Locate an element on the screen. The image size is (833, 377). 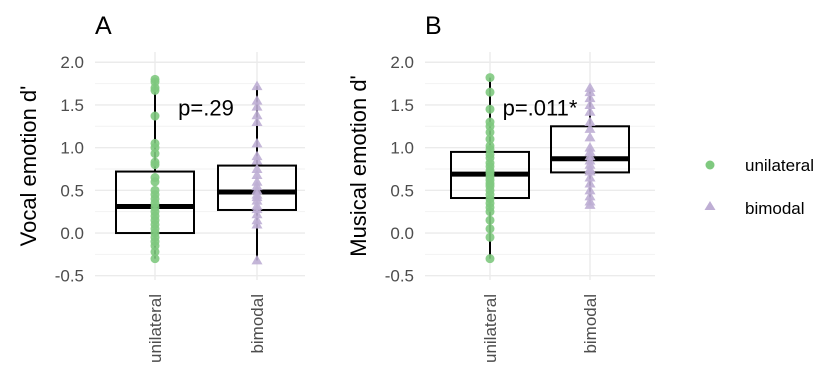
panel-letter: B is located at coordinates (433, 26).